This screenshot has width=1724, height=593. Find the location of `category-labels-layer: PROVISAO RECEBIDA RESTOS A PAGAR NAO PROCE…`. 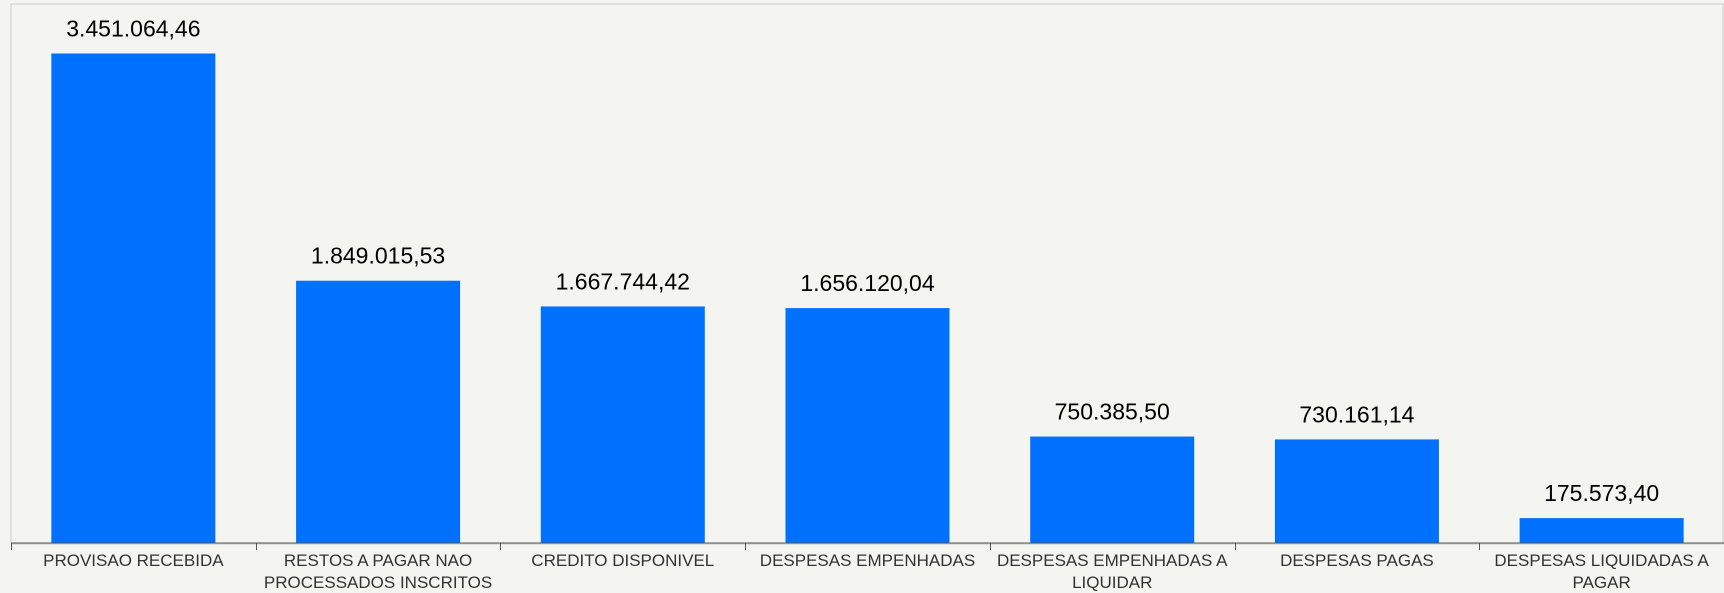

category-labels-layer: PROVISAO RECEBIDA RESTOS A PAGAR NAO PROCE… is located at coordinates (876, 571).